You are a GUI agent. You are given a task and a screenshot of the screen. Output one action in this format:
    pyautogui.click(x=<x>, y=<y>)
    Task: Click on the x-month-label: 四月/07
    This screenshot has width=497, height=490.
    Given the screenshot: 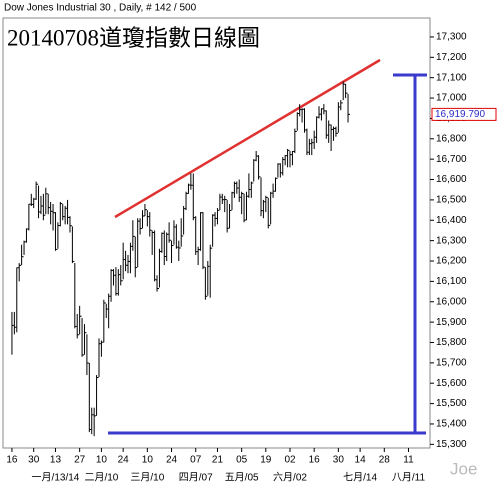 What is the action you would take?
    pyautogui.click(x=196, y=478)
    